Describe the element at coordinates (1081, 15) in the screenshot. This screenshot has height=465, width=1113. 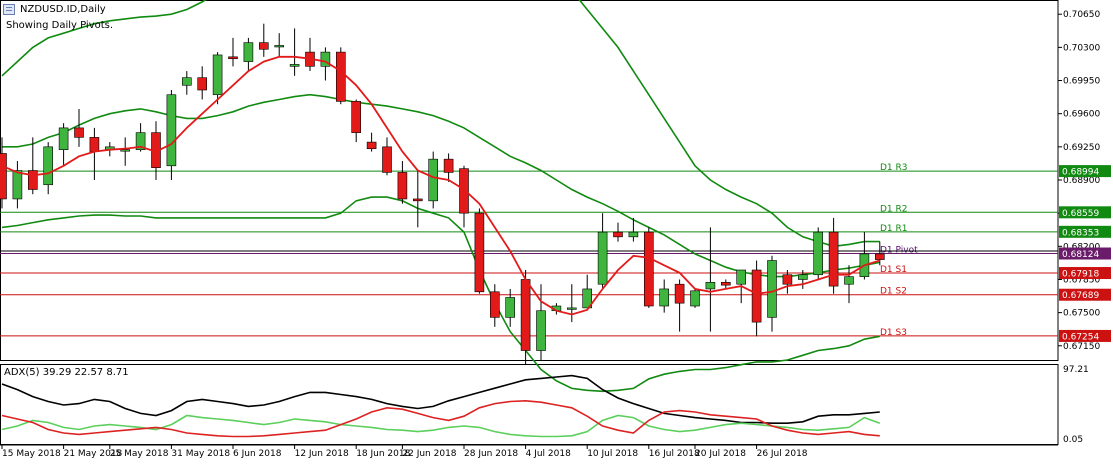
I see `price-axis-label: 0.70650` at that location.